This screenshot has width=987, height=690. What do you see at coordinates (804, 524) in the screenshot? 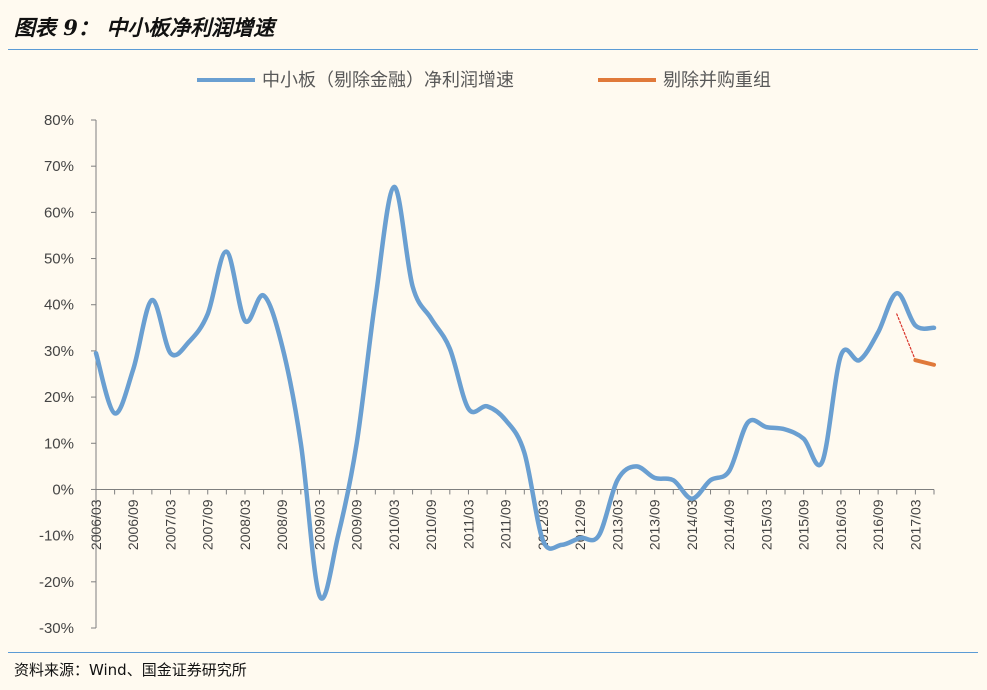
I see `x-tick-label: 2015/09` at bounding box center [804, 524].